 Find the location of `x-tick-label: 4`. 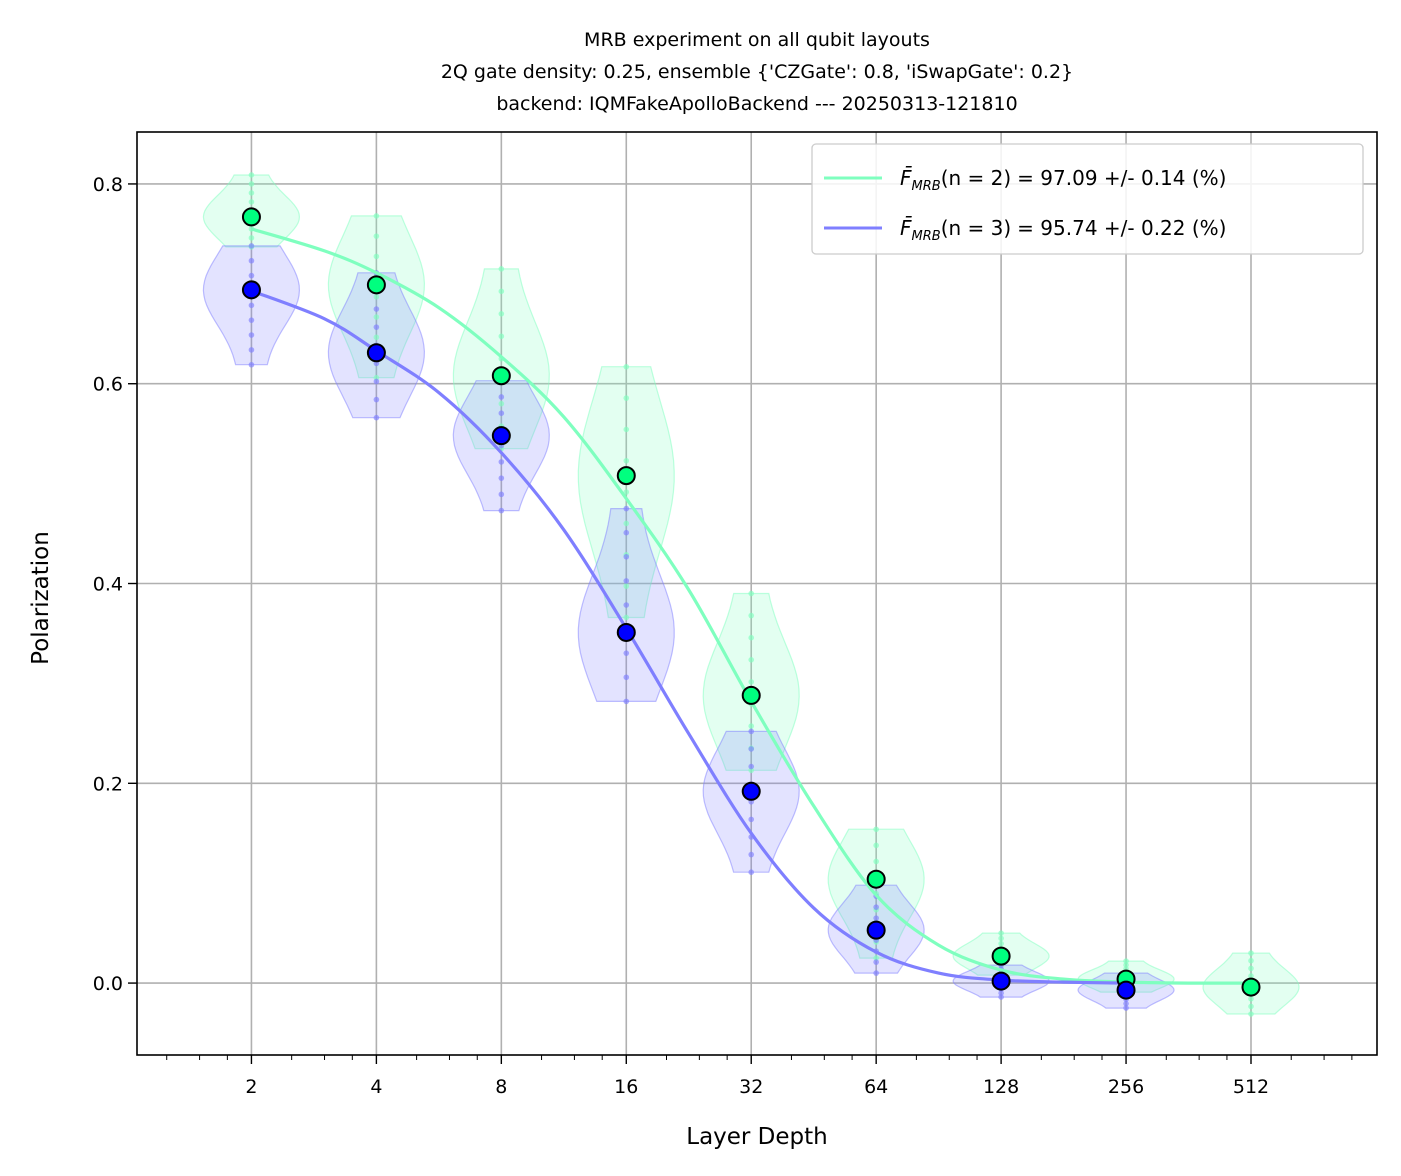

x-tick-label: 4 is located at coordinates (376, 1087).